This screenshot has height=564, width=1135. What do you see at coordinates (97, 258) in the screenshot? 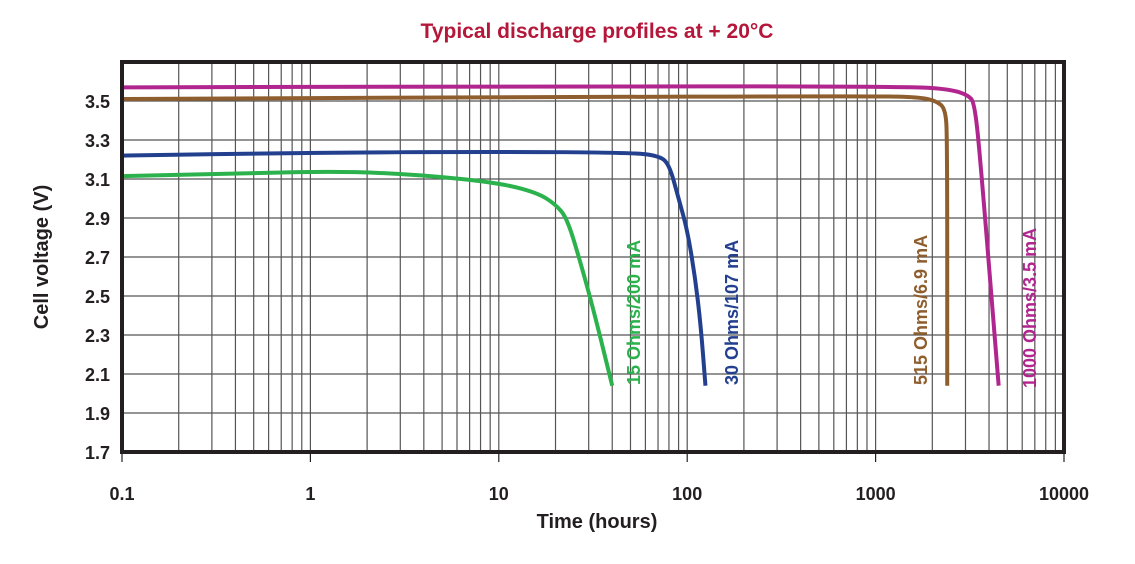
I see `y-tick-label: 2.7` at bounding box center [97, 258].